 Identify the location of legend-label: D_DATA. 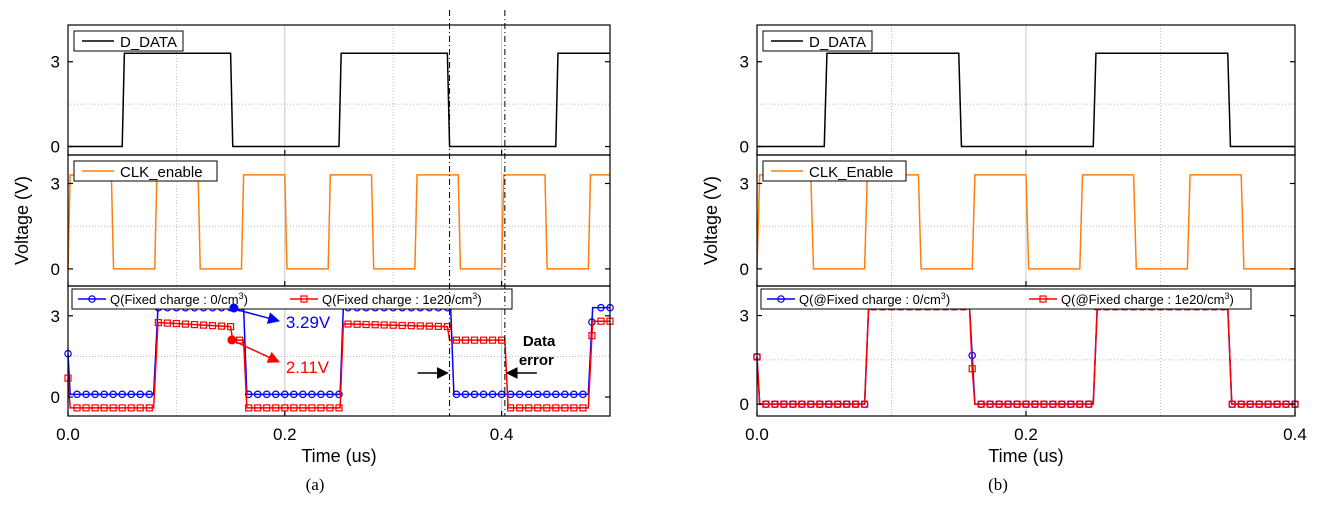
(837, 42).